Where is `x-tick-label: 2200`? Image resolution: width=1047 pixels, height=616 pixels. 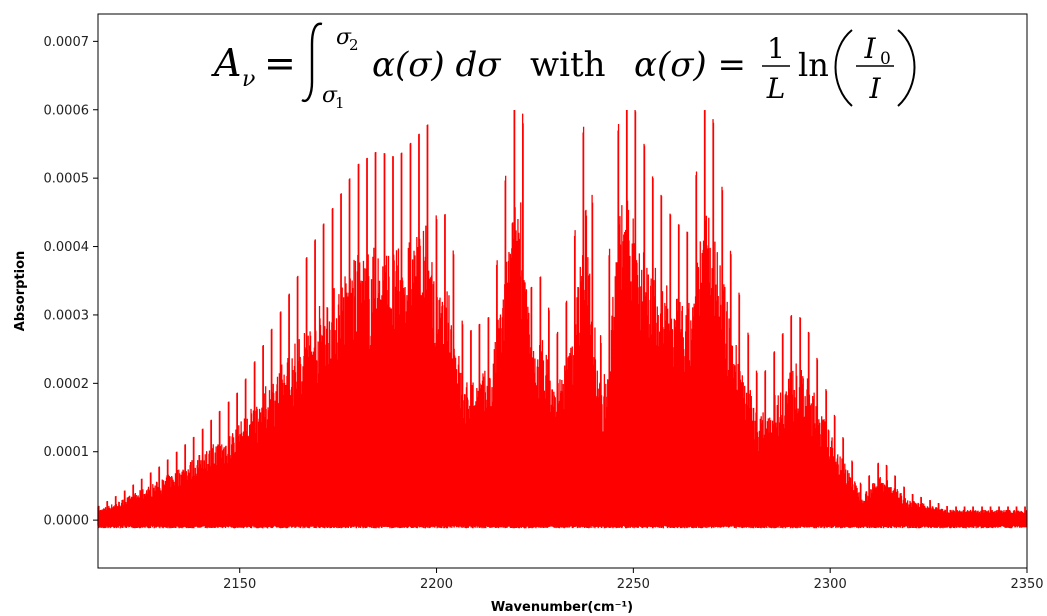 x-tick-label: 2200 is located at coordinates (436, 584).